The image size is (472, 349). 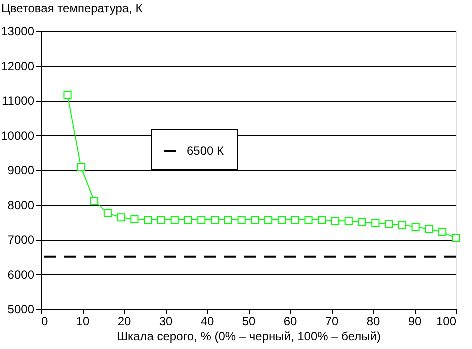 I want to click on x-tick-label: 70, so click(x=332, y=321).